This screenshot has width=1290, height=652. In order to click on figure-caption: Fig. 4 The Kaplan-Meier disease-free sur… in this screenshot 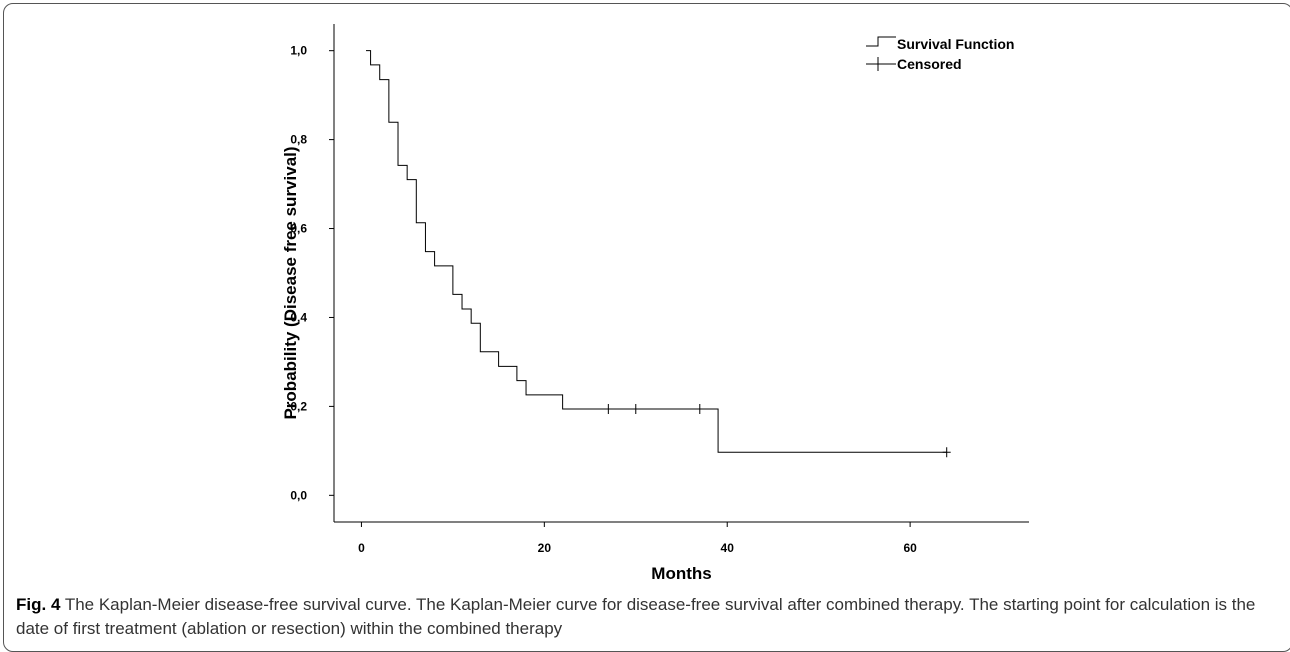, I will do `click(646, 617)`.